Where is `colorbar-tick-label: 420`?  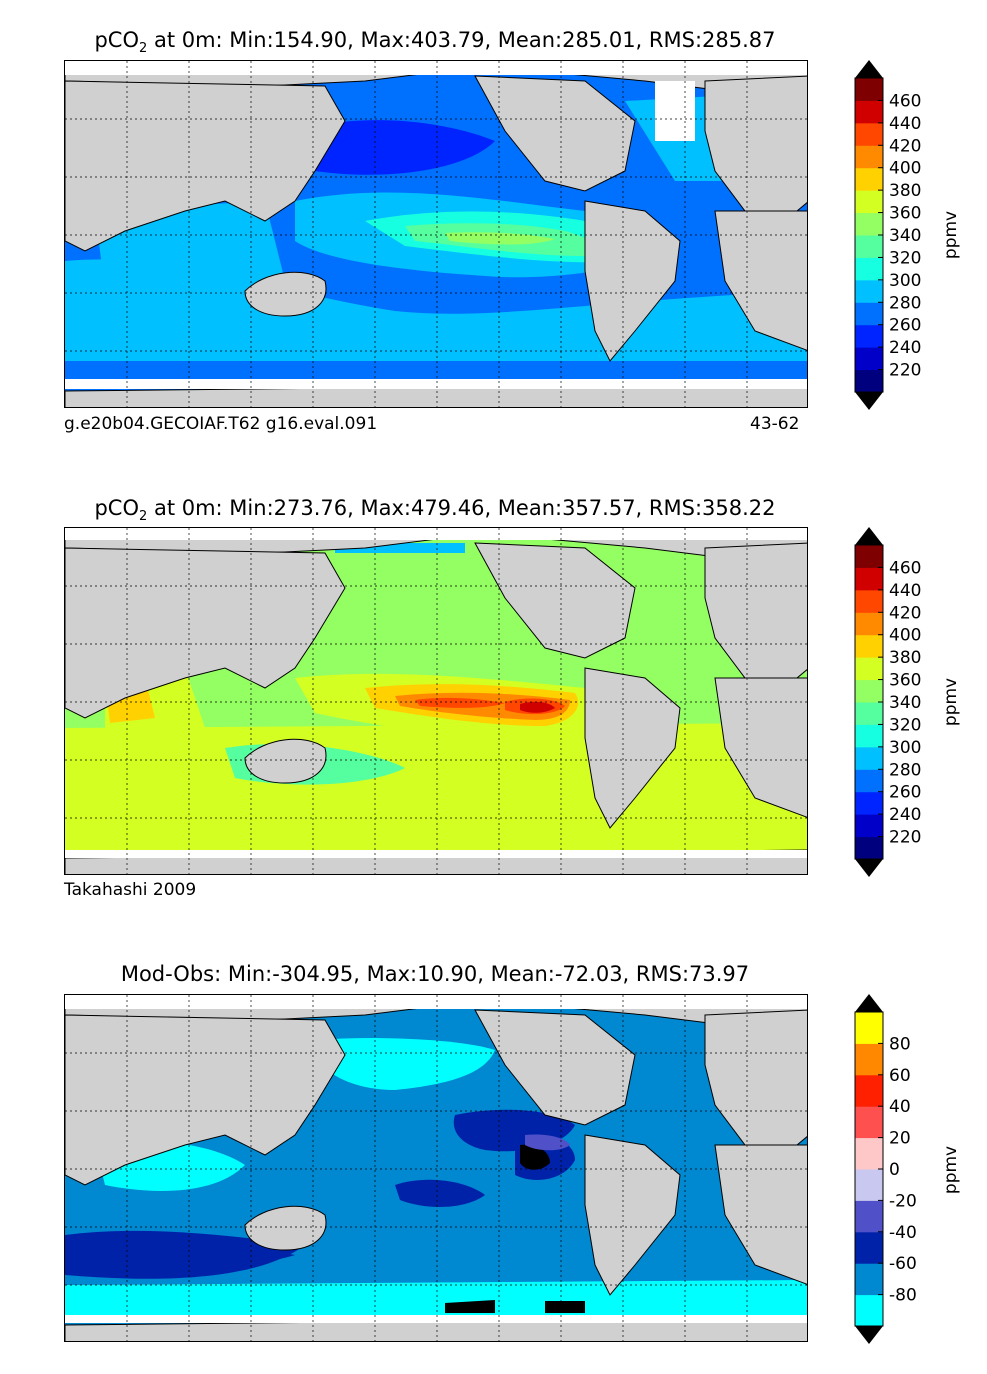
colorbar-tick-label: 420 is located at coordinates (905, 146).